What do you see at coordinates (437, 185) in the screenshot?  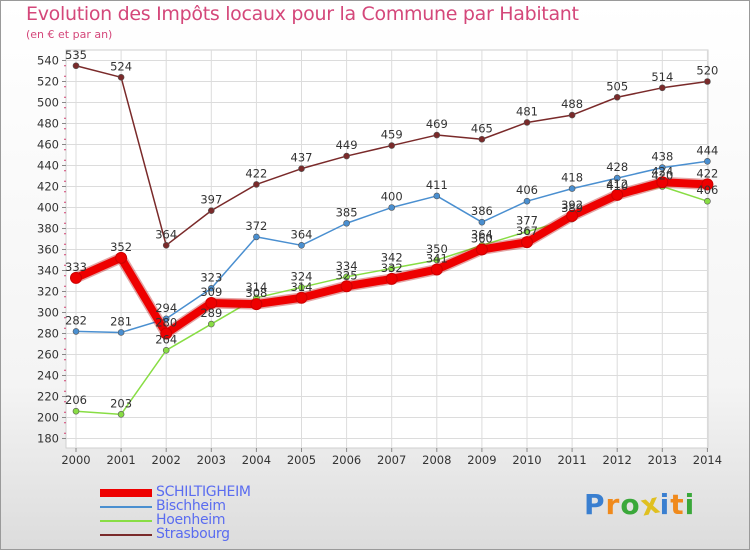 I see `data-label-bischheim: 411` at bounding box center [437, 185].